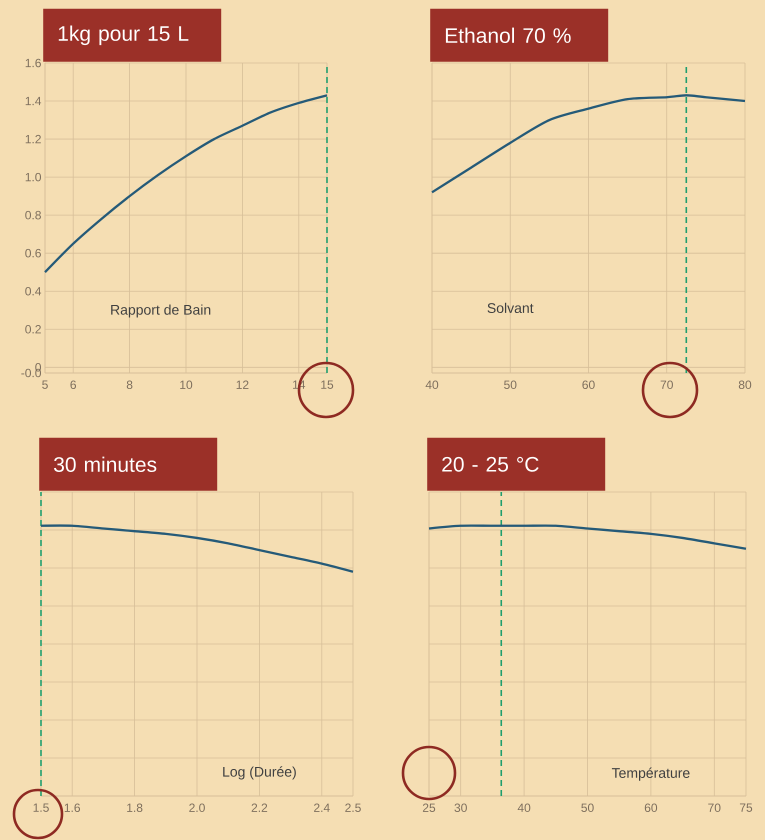 This screenshot has height=840, width=765. What do you see at coordinates (134, 808) in the screenshot?
I see `x-tick-label: 1.8` at bounding box center [134, 808].